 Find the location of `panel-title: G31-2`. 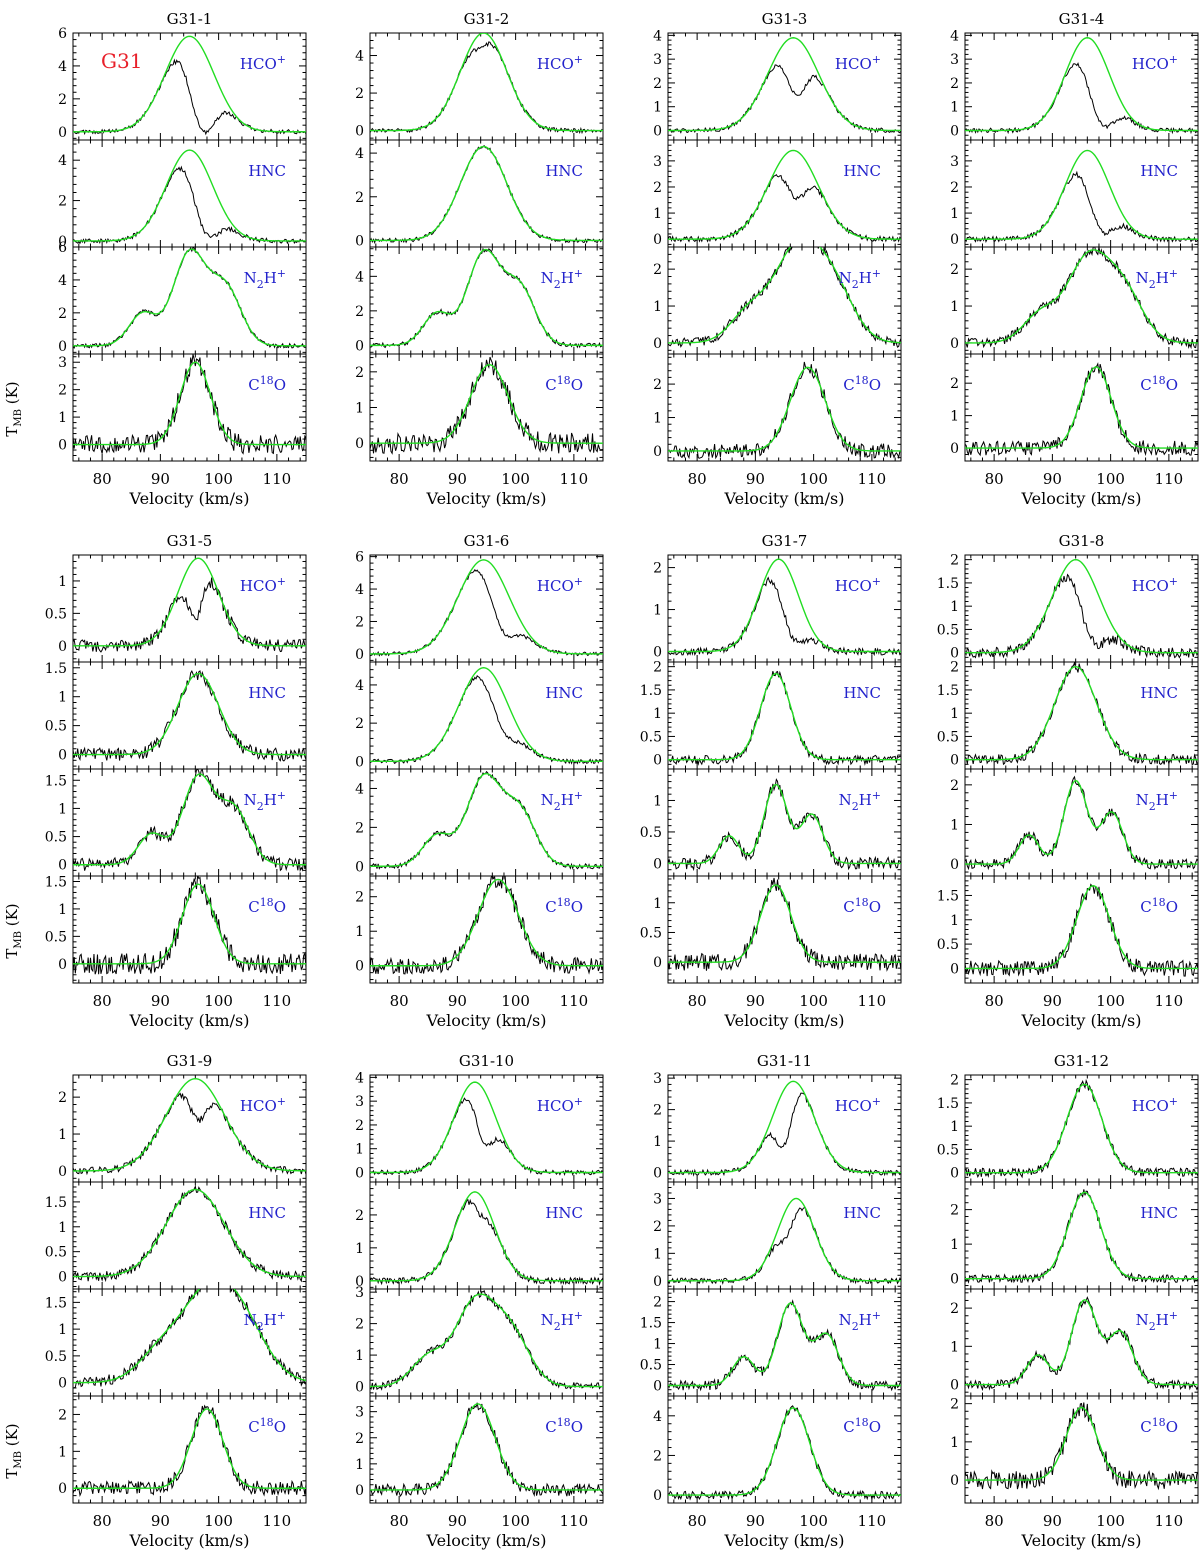

panel-title: G31-2 is located at coordinates (487, 19).